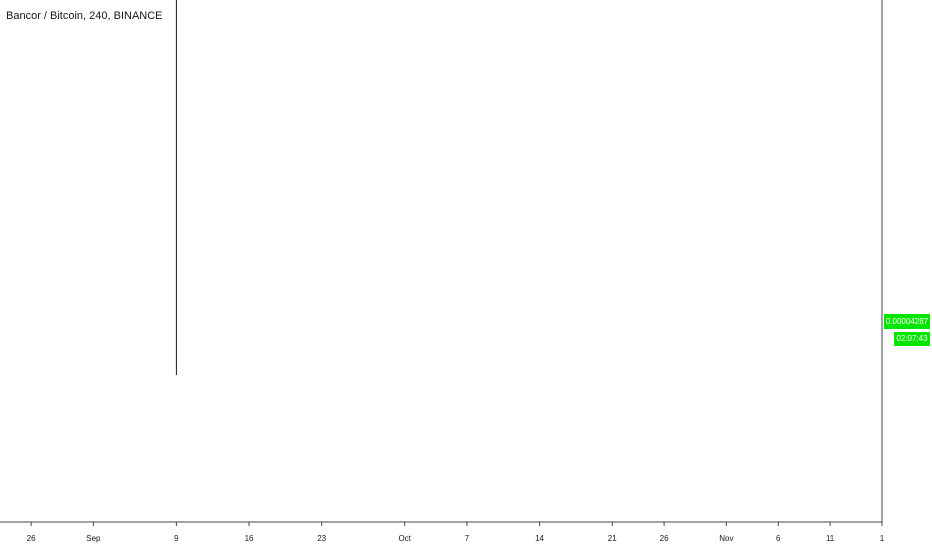 The width and height of the screenshot is (932, 550). What do you see at coordinates (612, 538) in the screenshot?
I see `time-tick-label: 21` at bounding box center [612, 538].